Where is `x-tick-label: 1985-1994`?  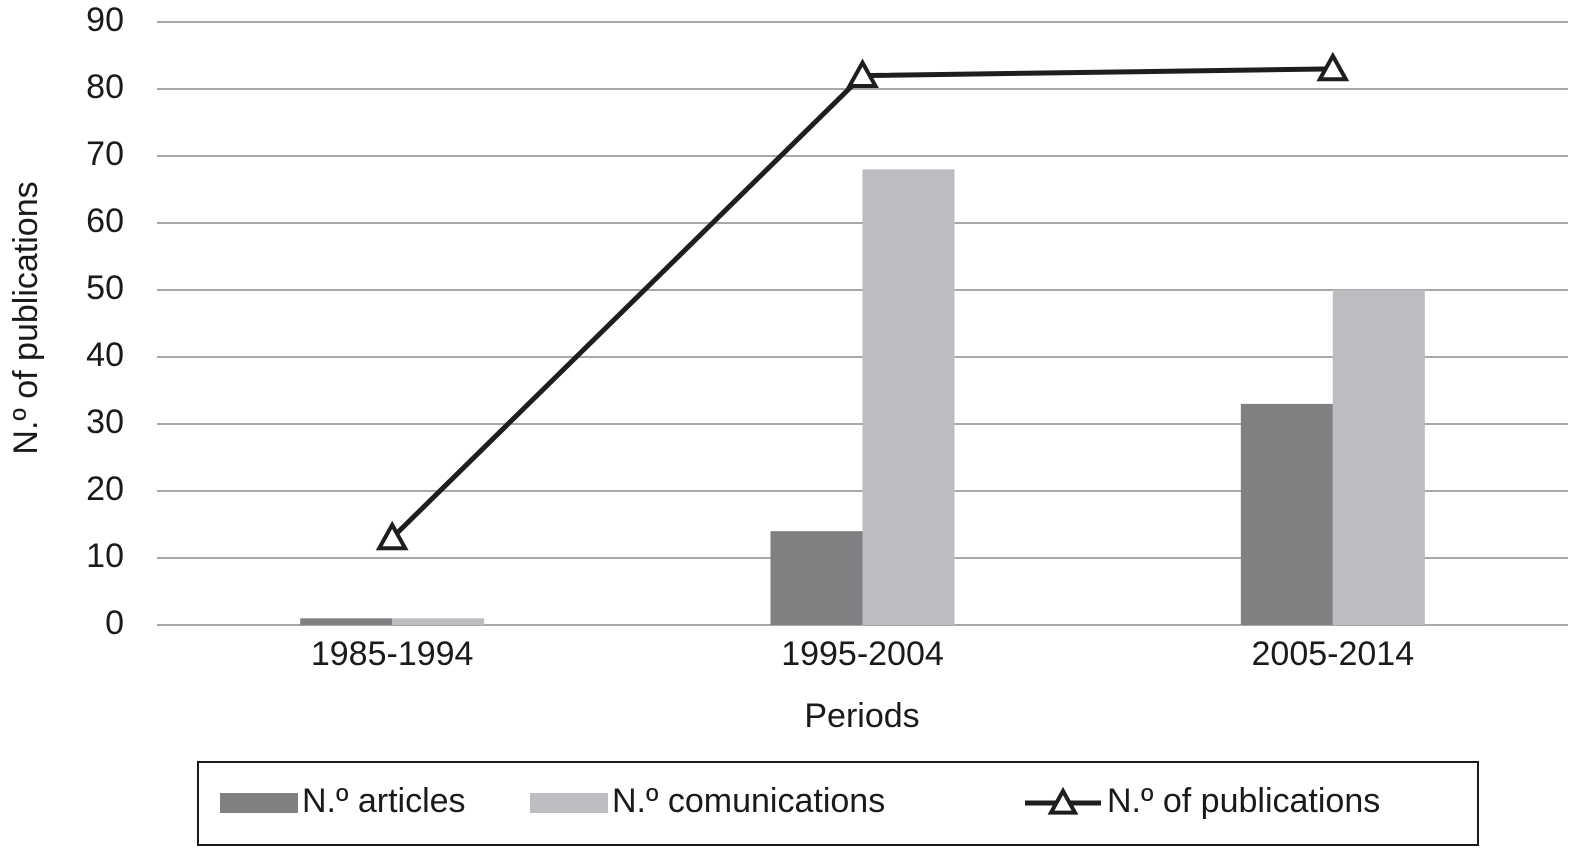 x-tick-label: 1985-1994 is located at coordinates (392, 654).